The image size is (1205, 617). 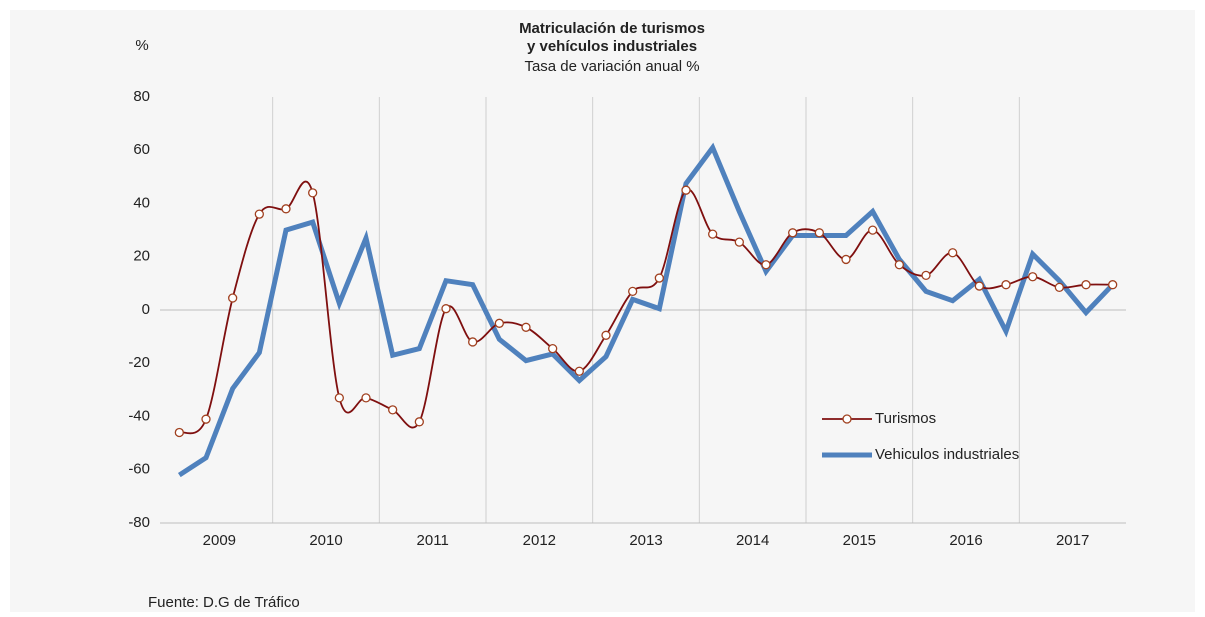 What do you see at coordinates (139, 522) in the screenshot?
I see `y-tick-label: -80` at bounding box center [139, 522].